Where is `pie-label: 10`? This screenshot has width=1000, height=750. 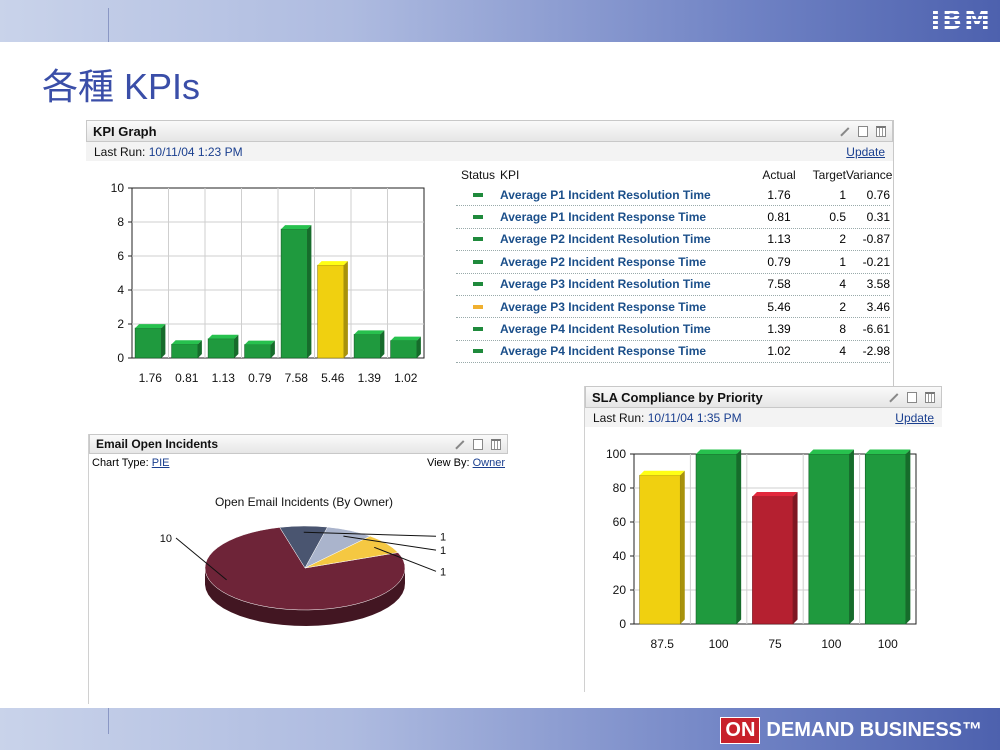 pie-label: 10 is located at coordinates (166, 539).